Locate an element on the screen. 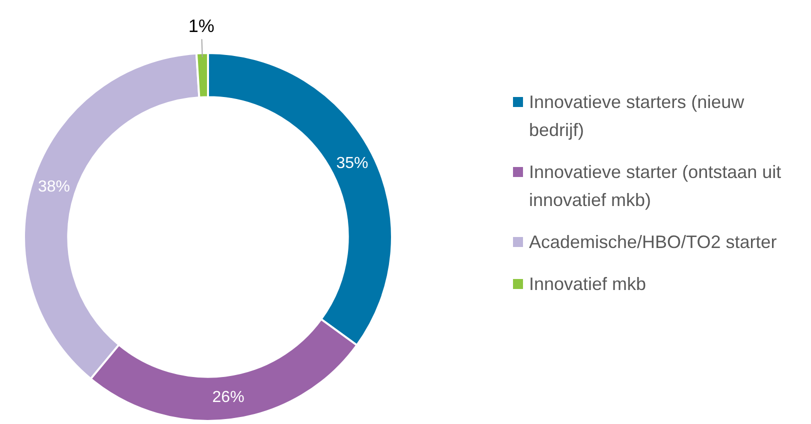 The image size is (811, 424). data-label: 38% is located at coordinates (54, 187).